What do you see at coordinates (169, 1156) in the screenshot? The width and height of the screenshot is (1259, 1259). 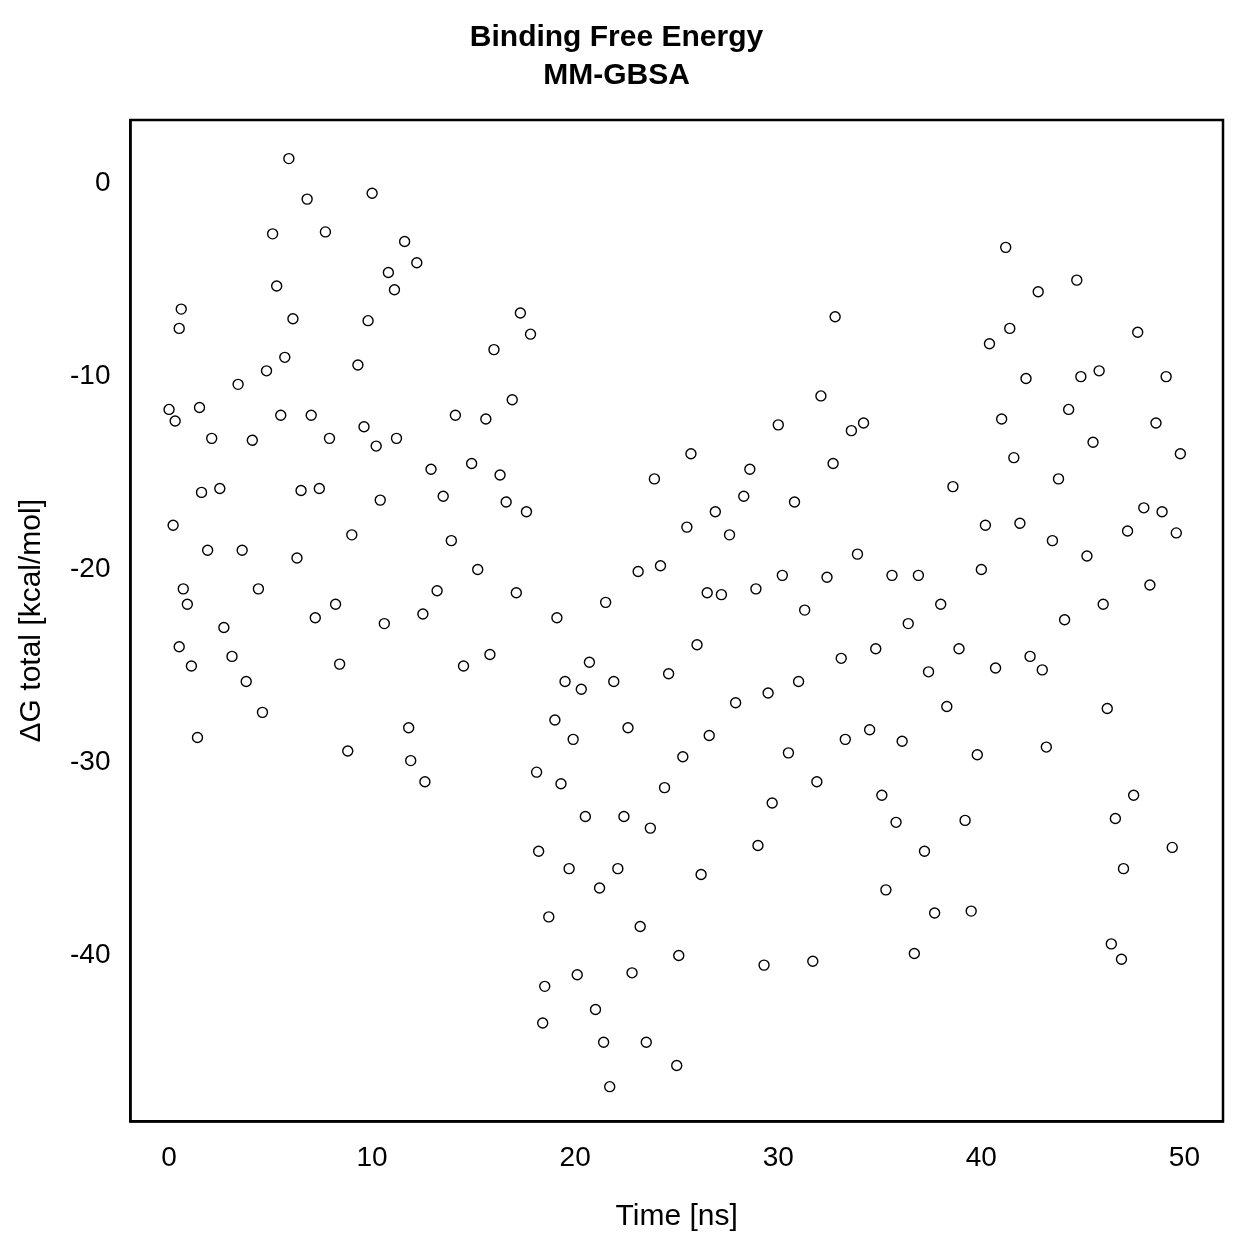 I see `x-tick-label: 0` at bounding box center [169, 1156].